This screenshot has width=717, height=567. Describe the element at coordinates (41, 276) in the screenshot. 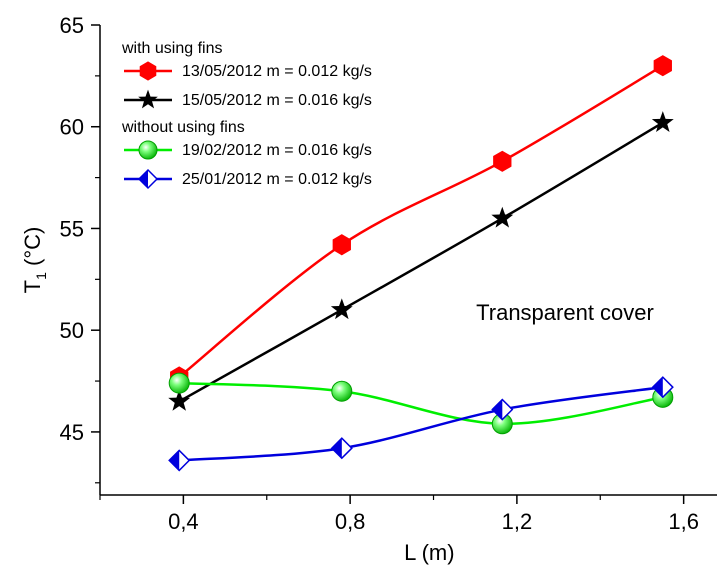

I see `y-axis-title-sub: 1` at that location.